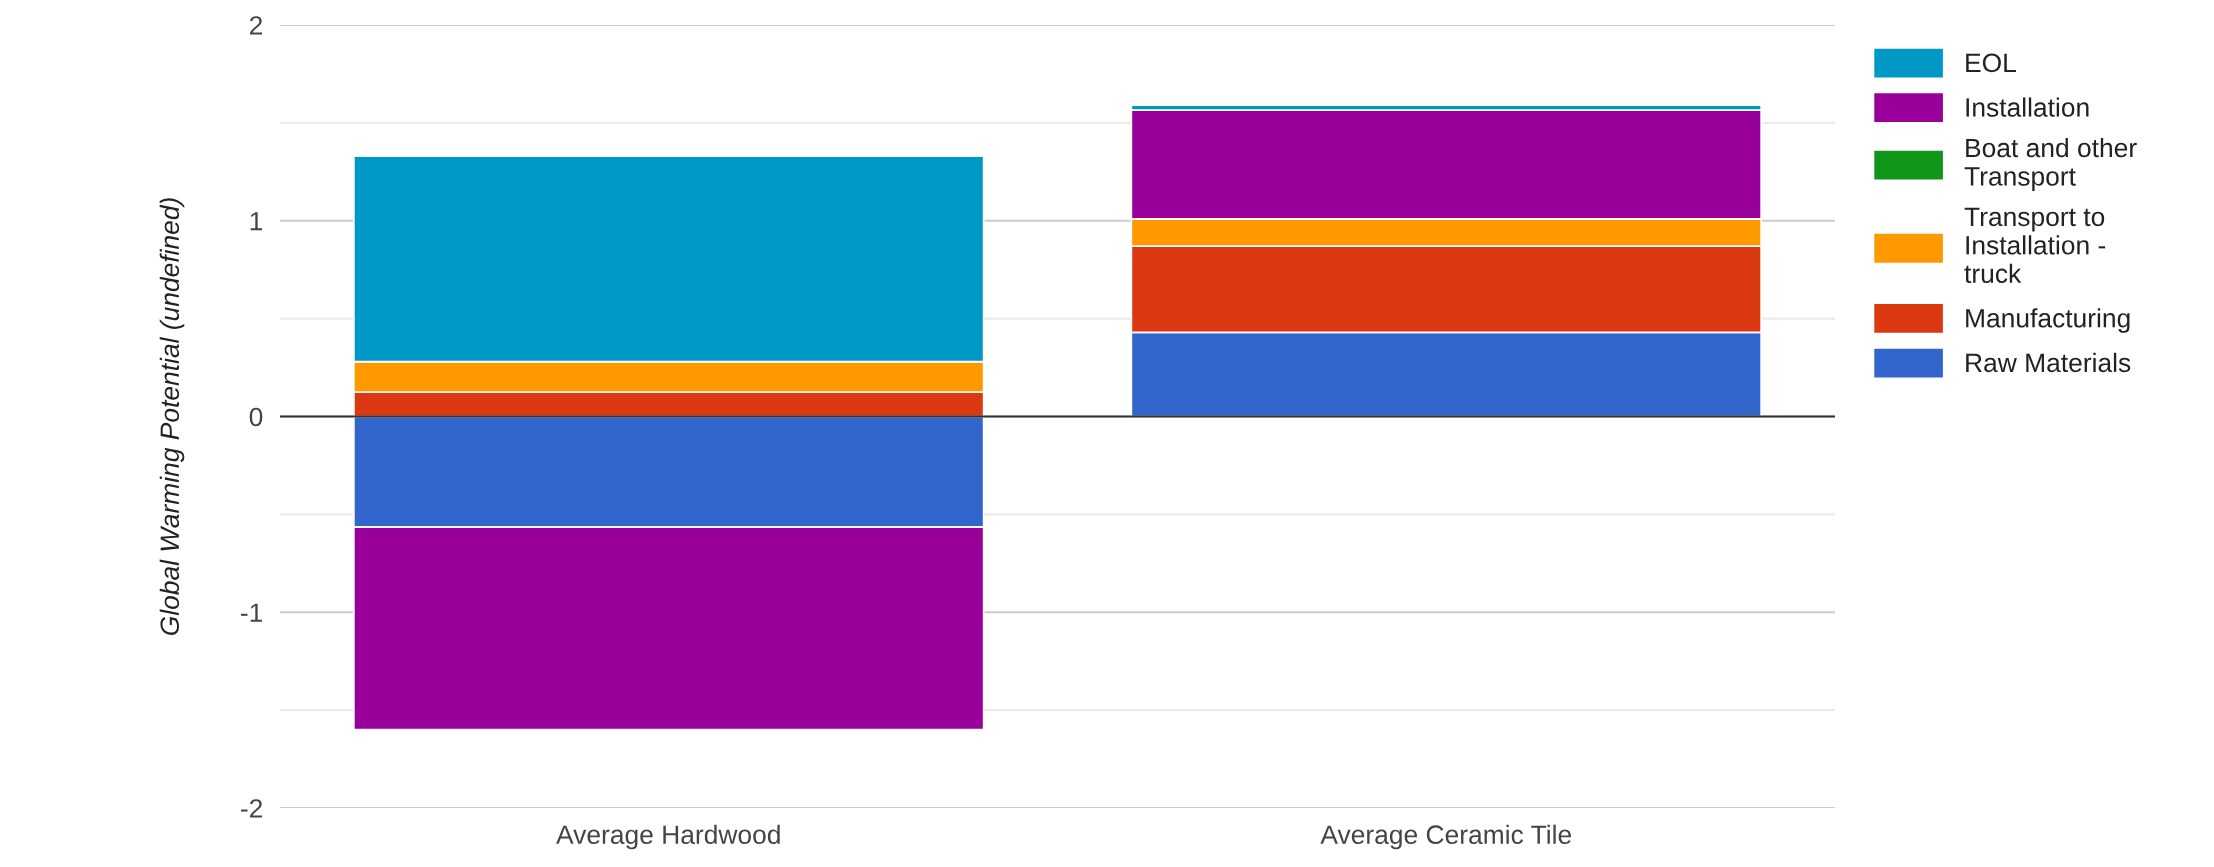 The image size is (2214, 867). Describe the element at coordinates (668, 837) in the screenshot. I see `x-tick-label: Average Hardwood` at that location.